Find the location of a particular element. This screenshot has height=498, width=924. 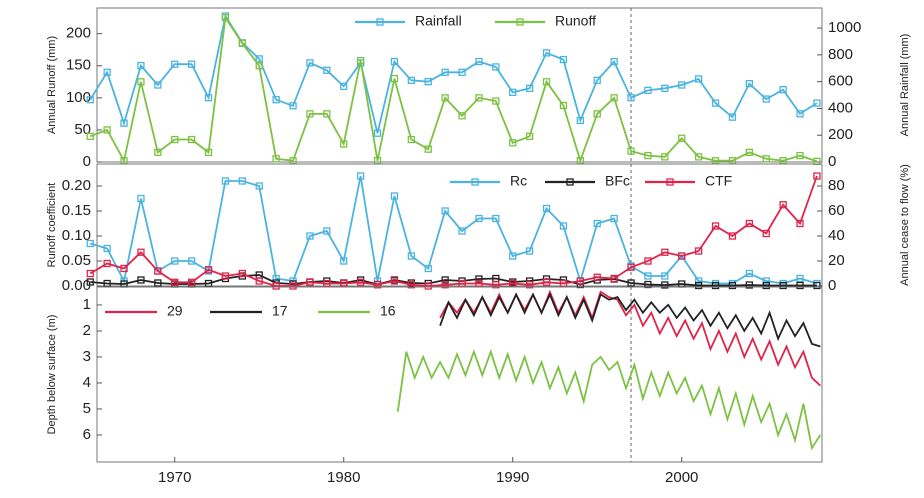

y2-tick-label: 40 is located at coordinates (836, 235).